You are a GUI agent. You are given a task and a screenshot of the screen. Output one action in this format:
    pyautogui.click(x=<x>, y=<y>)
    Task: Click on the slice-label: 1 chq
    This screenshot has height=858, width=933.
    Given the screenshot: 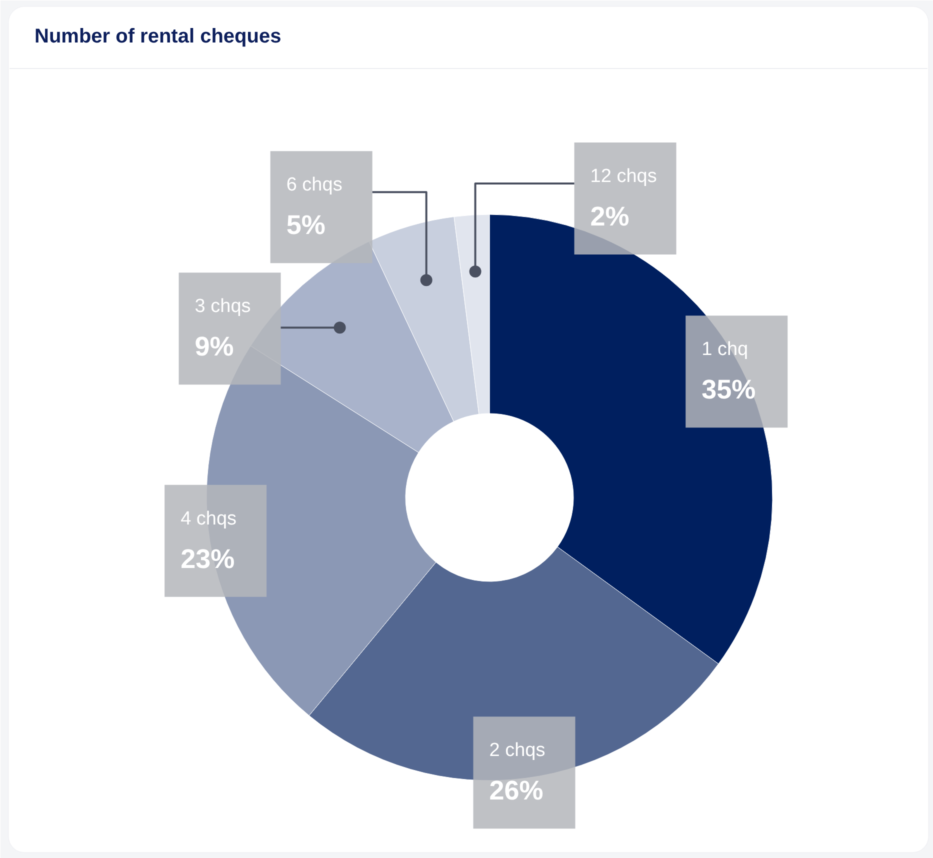 What is the action you would take?
    pyautogui.click(x=725, y=349)
    